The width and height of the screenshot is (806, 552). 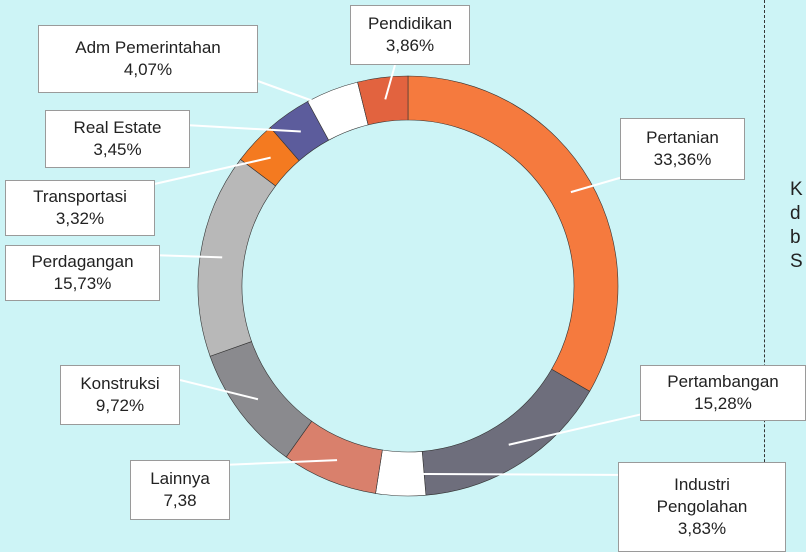 What do you see at coordinates (82, 261) in the screenshot?
I see `label-name: Perdagangan` at bounding box center [82, 261].